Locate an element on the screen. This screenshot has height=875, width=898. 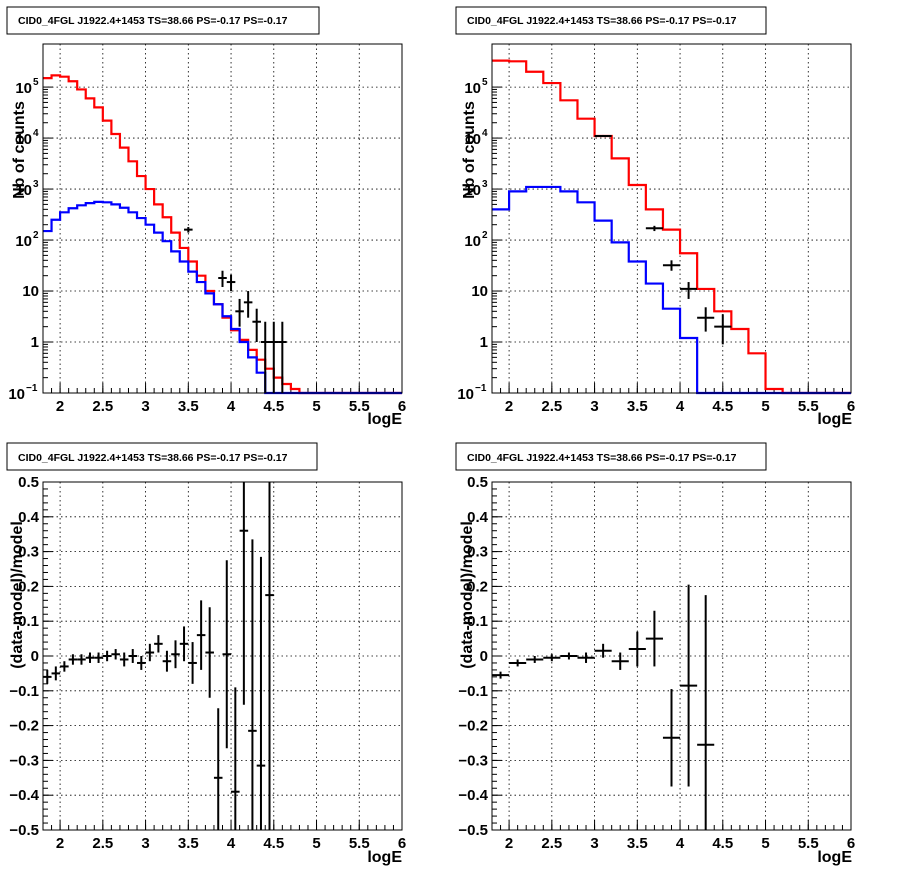
y-tick-label-exp: −1 is located at coordinates (32, 388).